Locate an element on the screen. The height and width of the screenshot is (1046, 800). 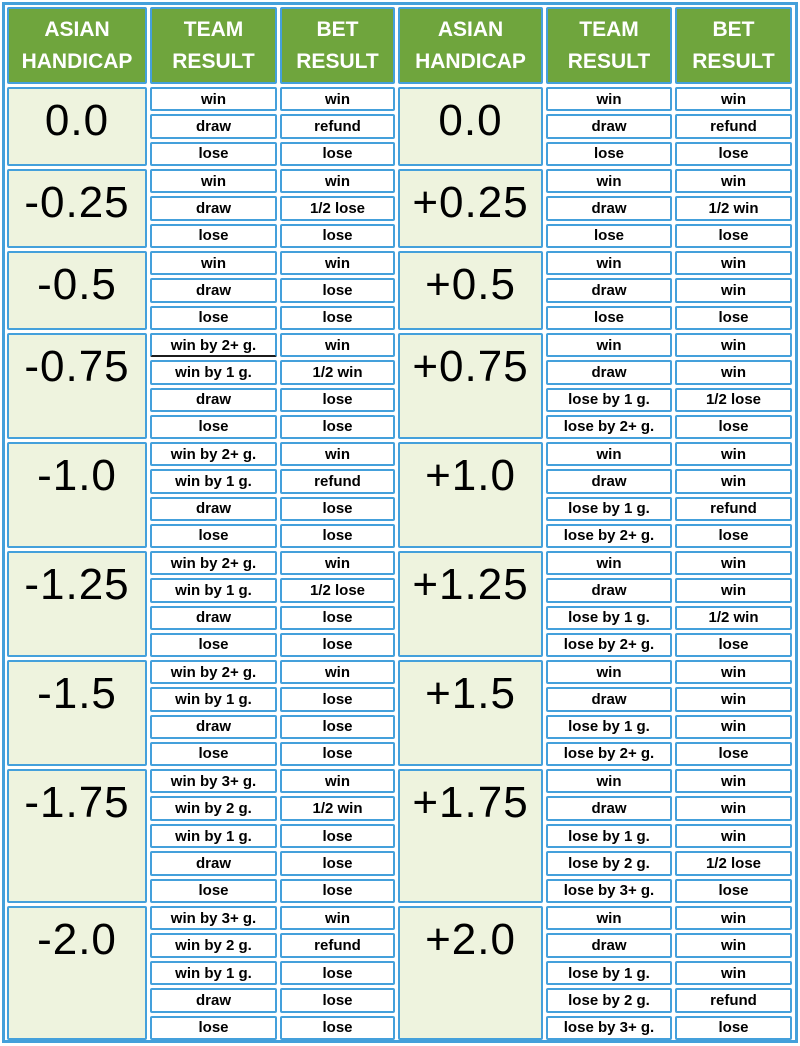
team-result-cell: win by 2 g. is located at coordinates (213, 808).